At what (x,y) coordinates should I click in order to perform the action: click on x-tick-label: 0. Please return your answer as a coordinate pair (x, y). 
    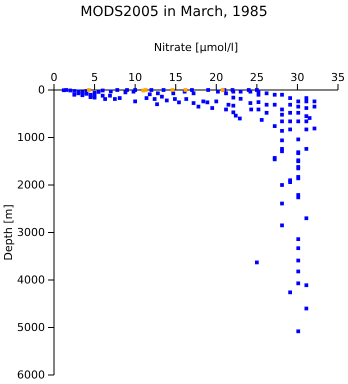
    Looking at the image, I should click on (54, 77).